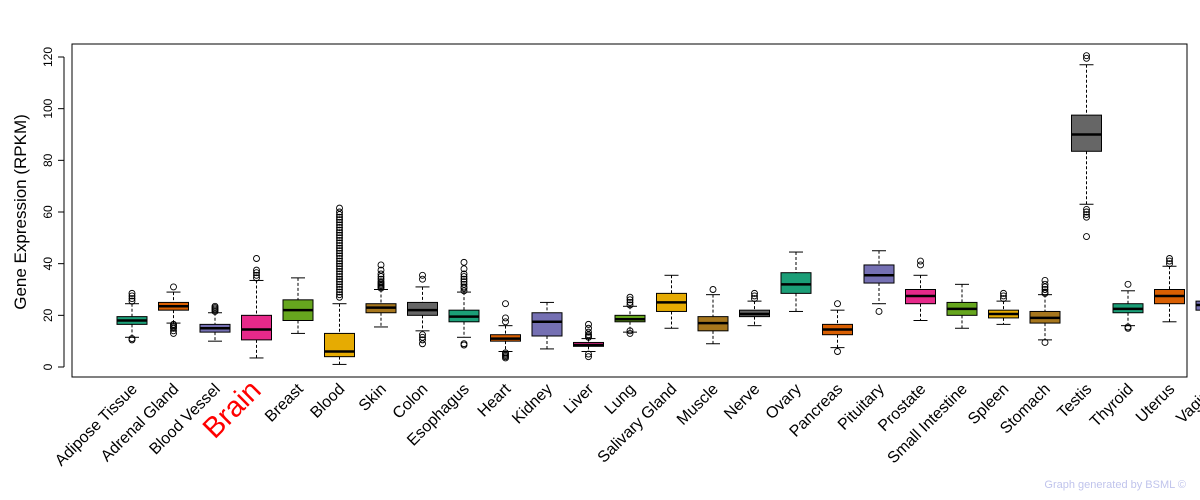 This screenshot has width=1200, height=500. Describe the element at coordinates (48, 212) in the screenshot. I see `y-tick-label: 60` at that location.